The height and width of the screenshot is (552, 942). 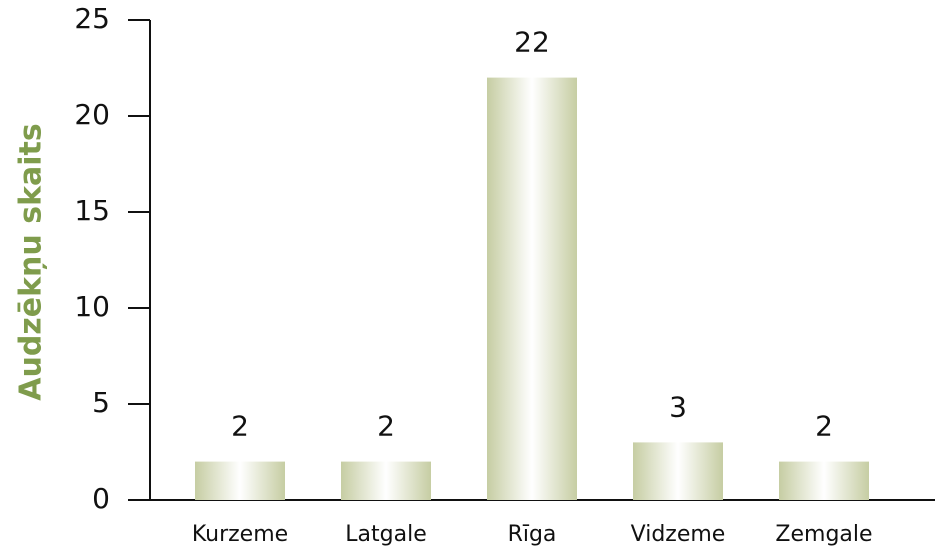 What do you see at coordinates (101, 402) in the screenshot?
I see `y-tick-label: 5` at bounding box center [101, 402].